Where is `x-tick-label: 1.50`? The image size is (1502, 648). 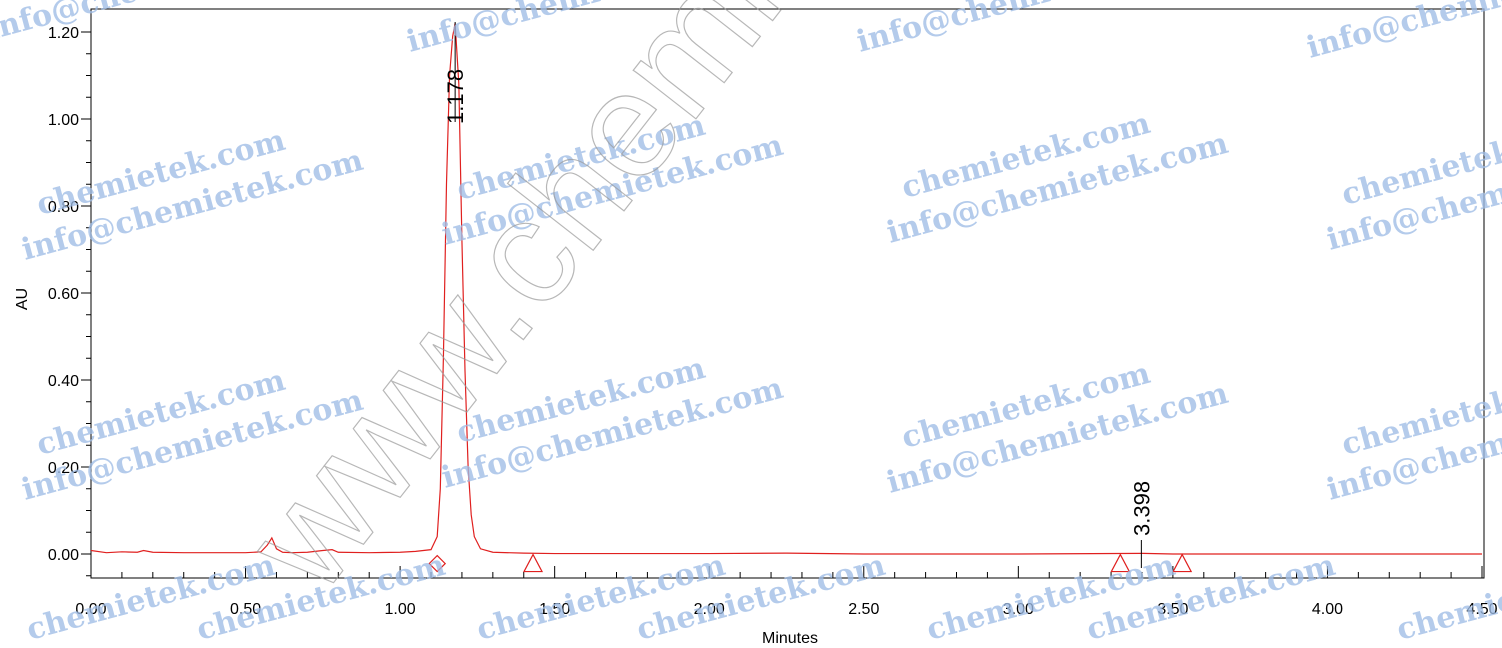 x-tick-label: 1.50 is located at coordinates (554, 609).